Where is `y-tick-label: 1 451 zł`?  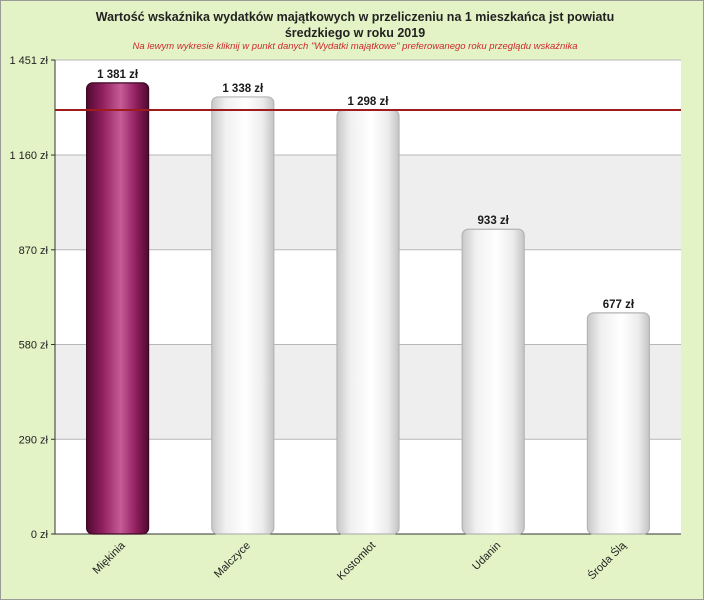
y-tick-label: 1 451 zł is located at coordinates (28, 61).